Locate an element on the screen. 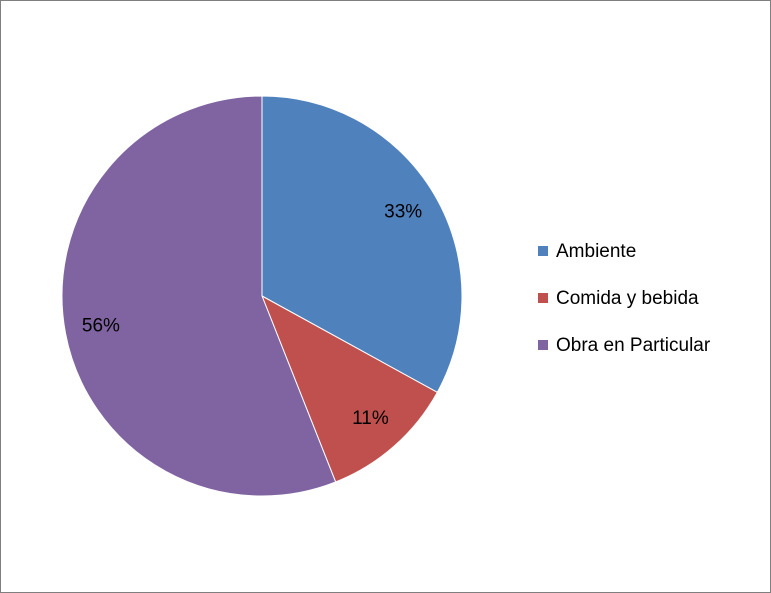  legend-label: Ambiente is located at coordinates (596, 251).